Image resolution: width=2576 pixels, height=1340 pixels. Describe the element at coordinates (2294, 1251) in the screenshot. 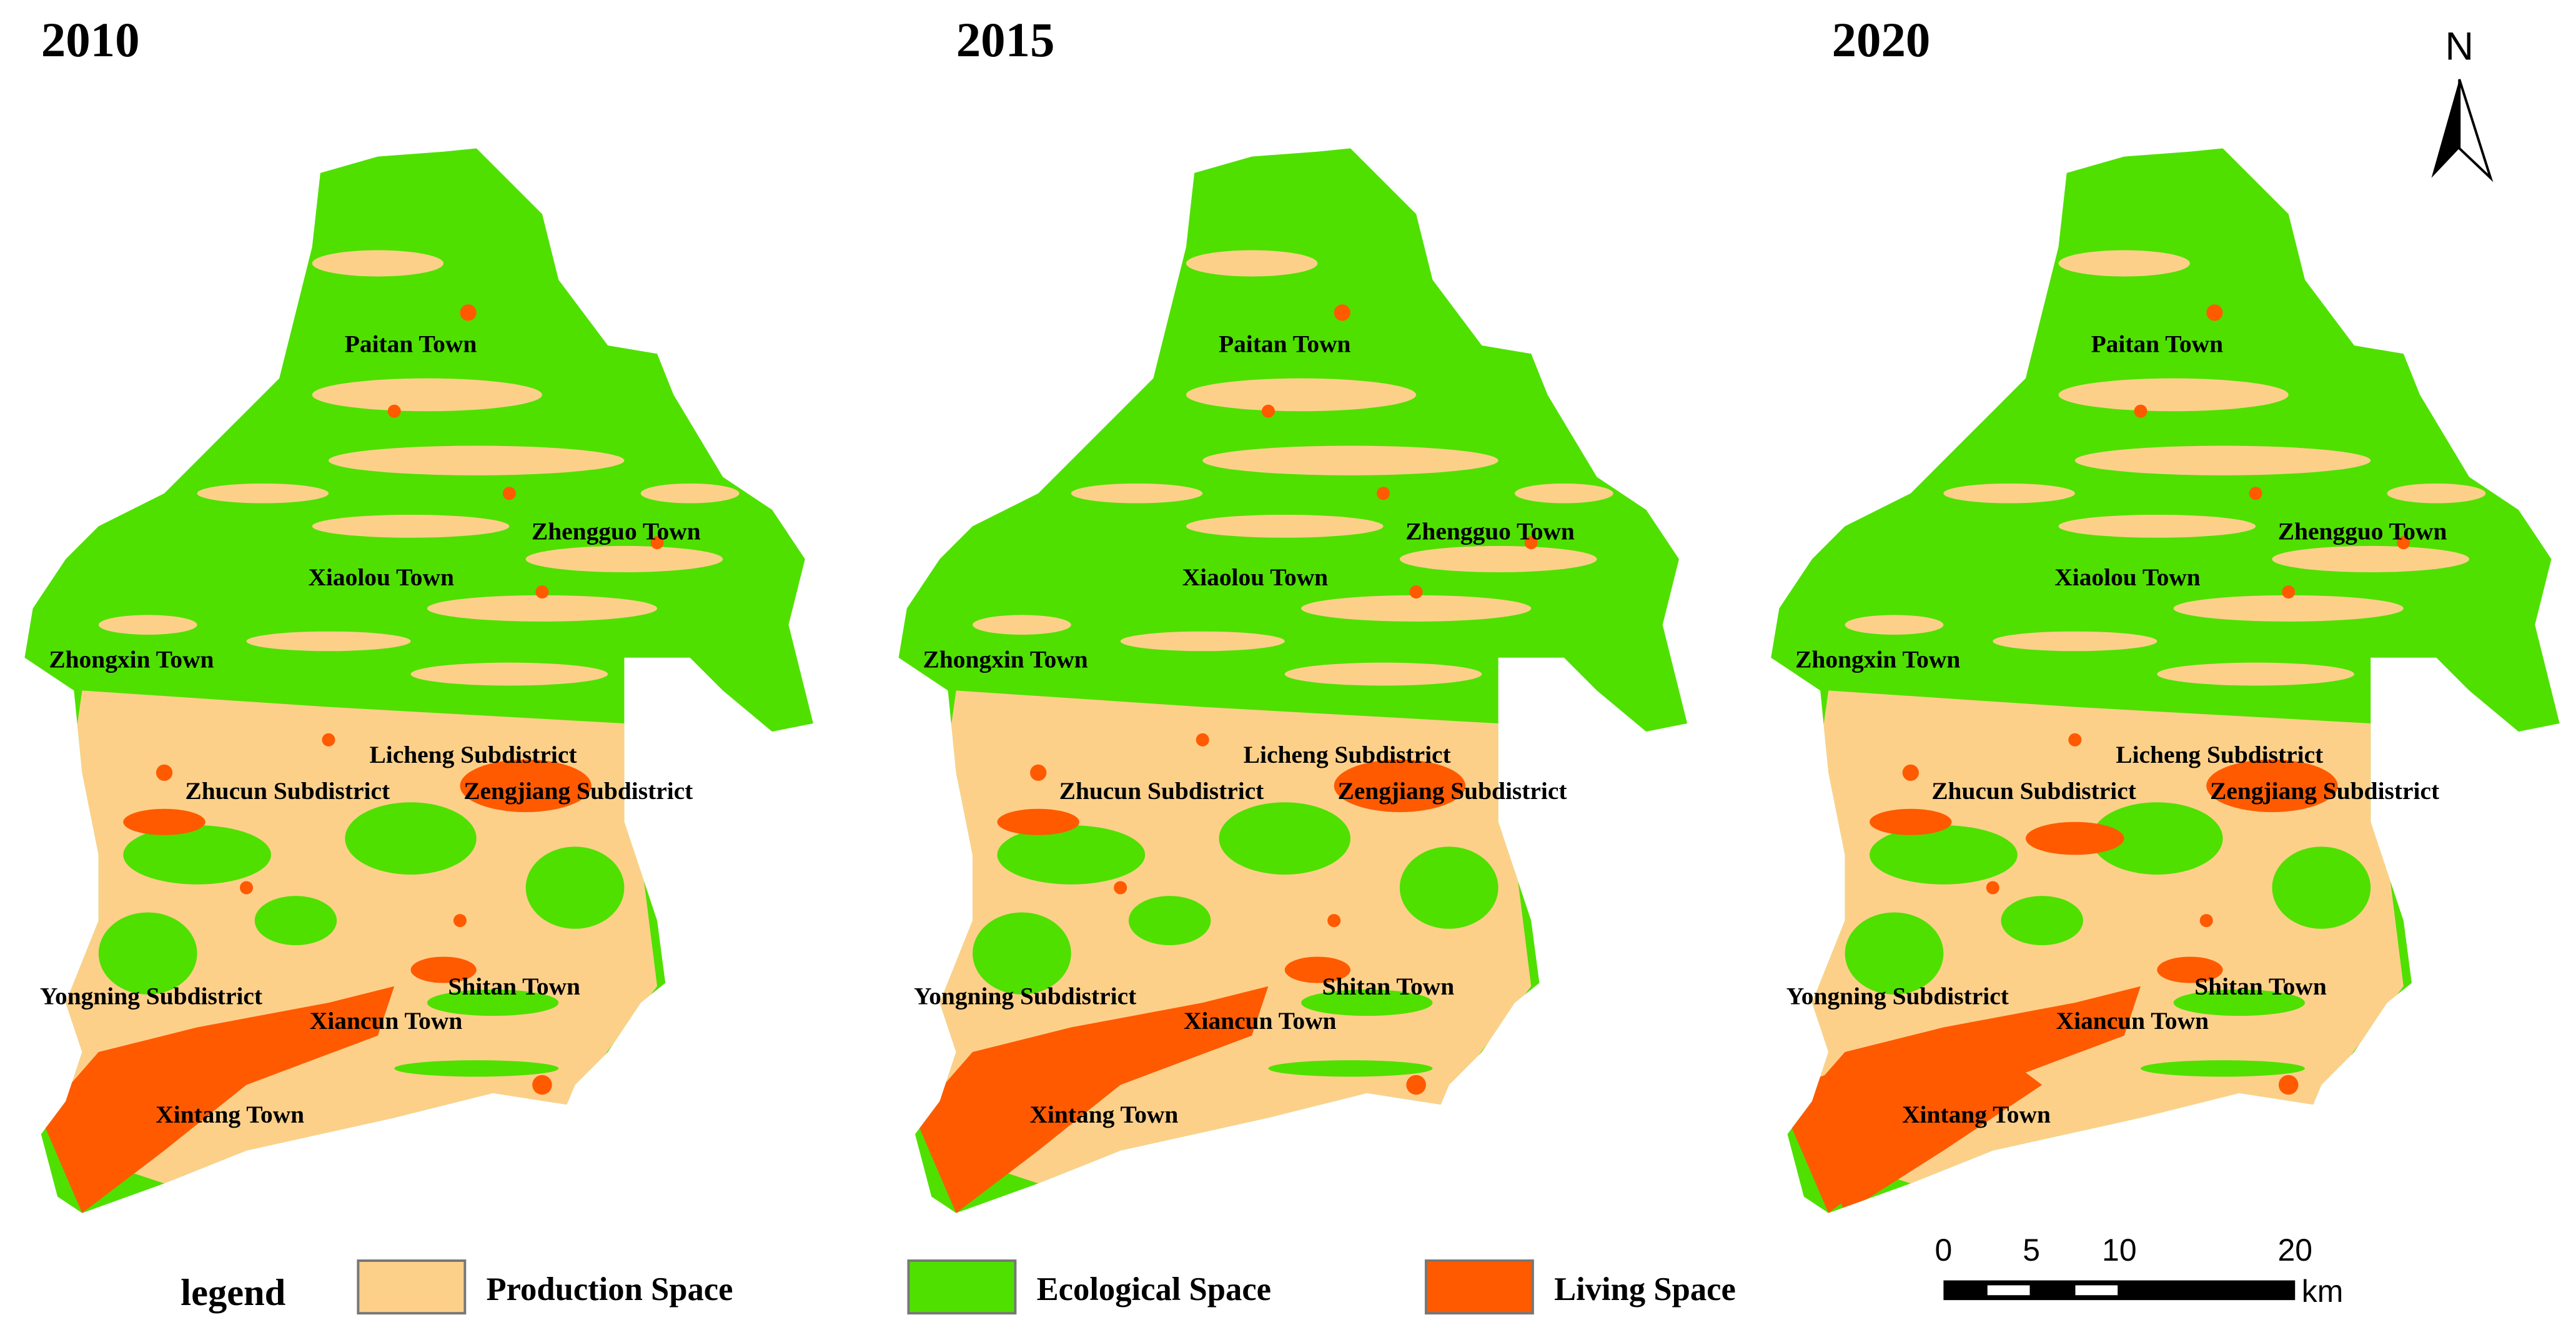

I see `scale-tick-label: 20` at that location.